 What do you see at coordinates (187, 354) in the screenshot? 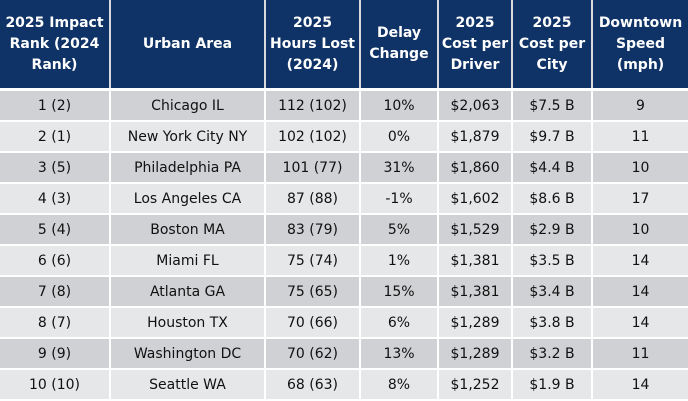
I see `cell-urban-area: Washington DC` at bounding box center [187, 354].